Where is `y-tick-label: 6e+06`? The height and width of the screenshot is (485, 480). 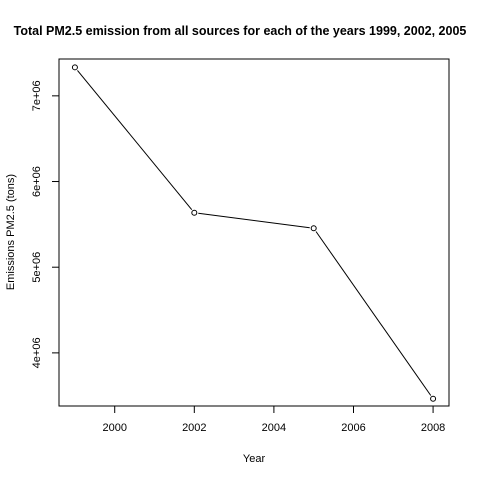
y-tick-label: 6e+06 is located at coordinates (37, 181).